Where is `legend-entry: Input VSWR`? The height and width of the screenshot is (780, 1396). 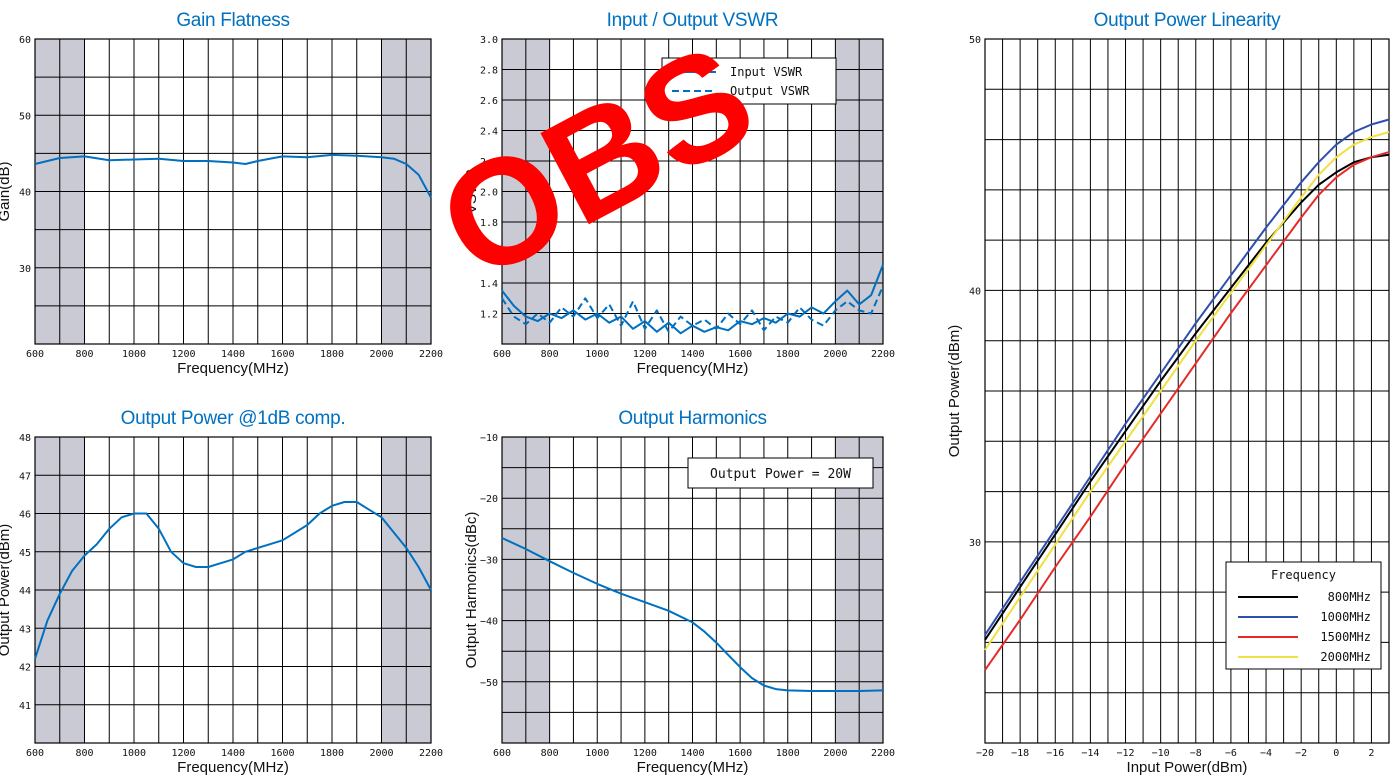 legend-entry: Input VSWR is located at coordinates (766, 72).